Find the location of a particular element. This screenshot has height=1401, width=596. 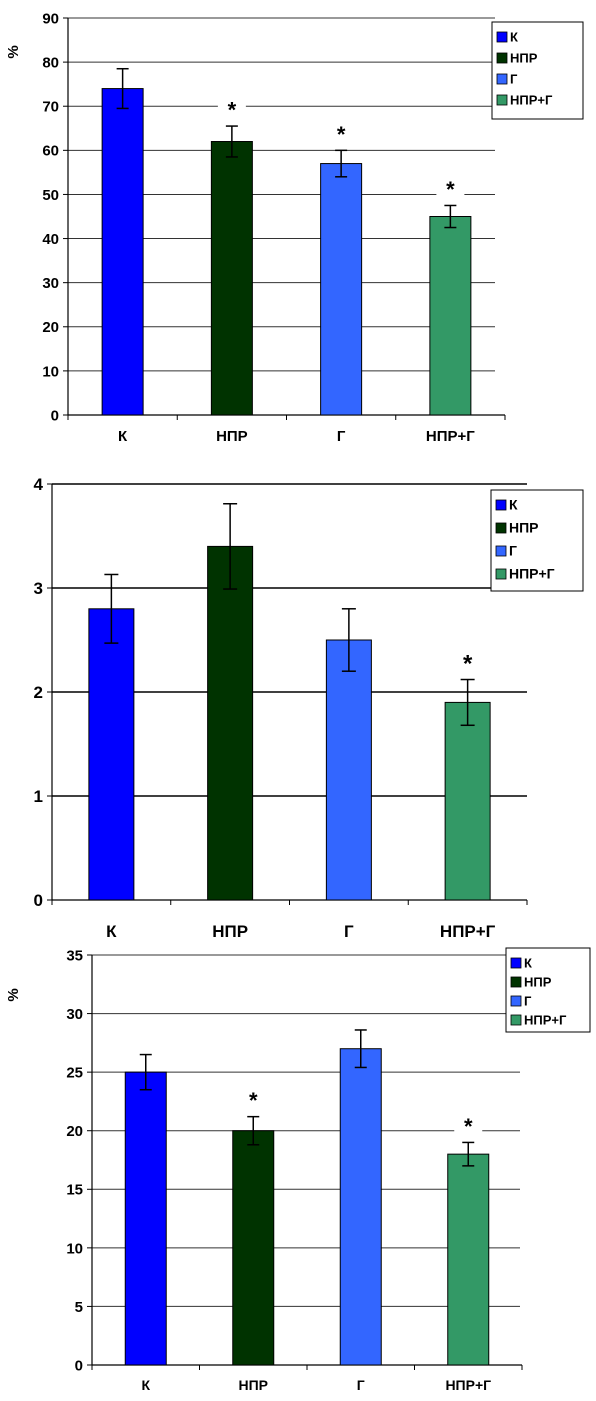

y-tick-label: 2 is located at coordinates (38, 692).